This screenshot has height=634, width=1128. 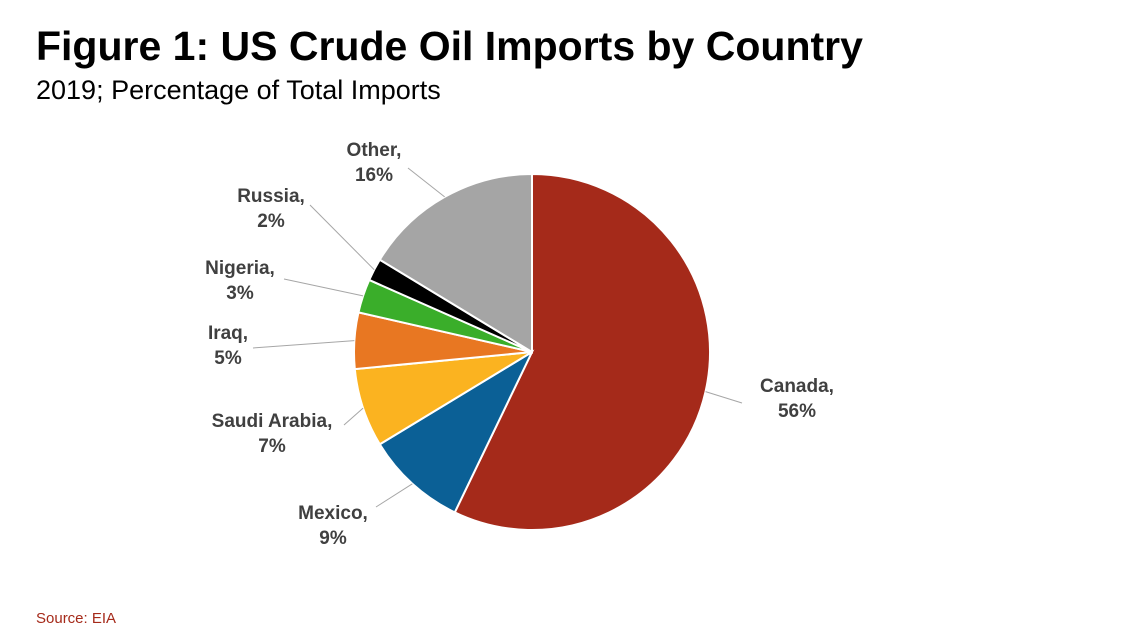 I want to click on slice-label: Saudi Arabia,, so click(x=272, y=421).